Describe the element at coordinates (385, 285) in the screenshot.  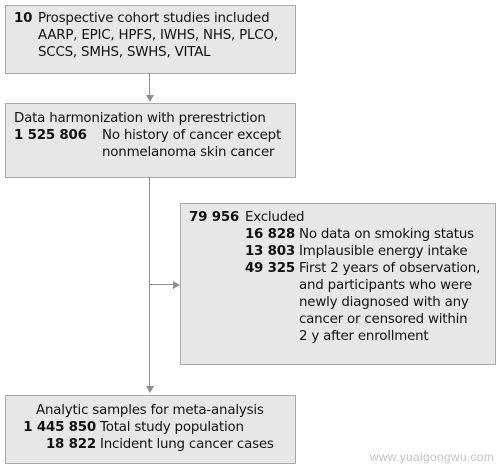
I see `excluded-item-line: and participants who were` at that location.